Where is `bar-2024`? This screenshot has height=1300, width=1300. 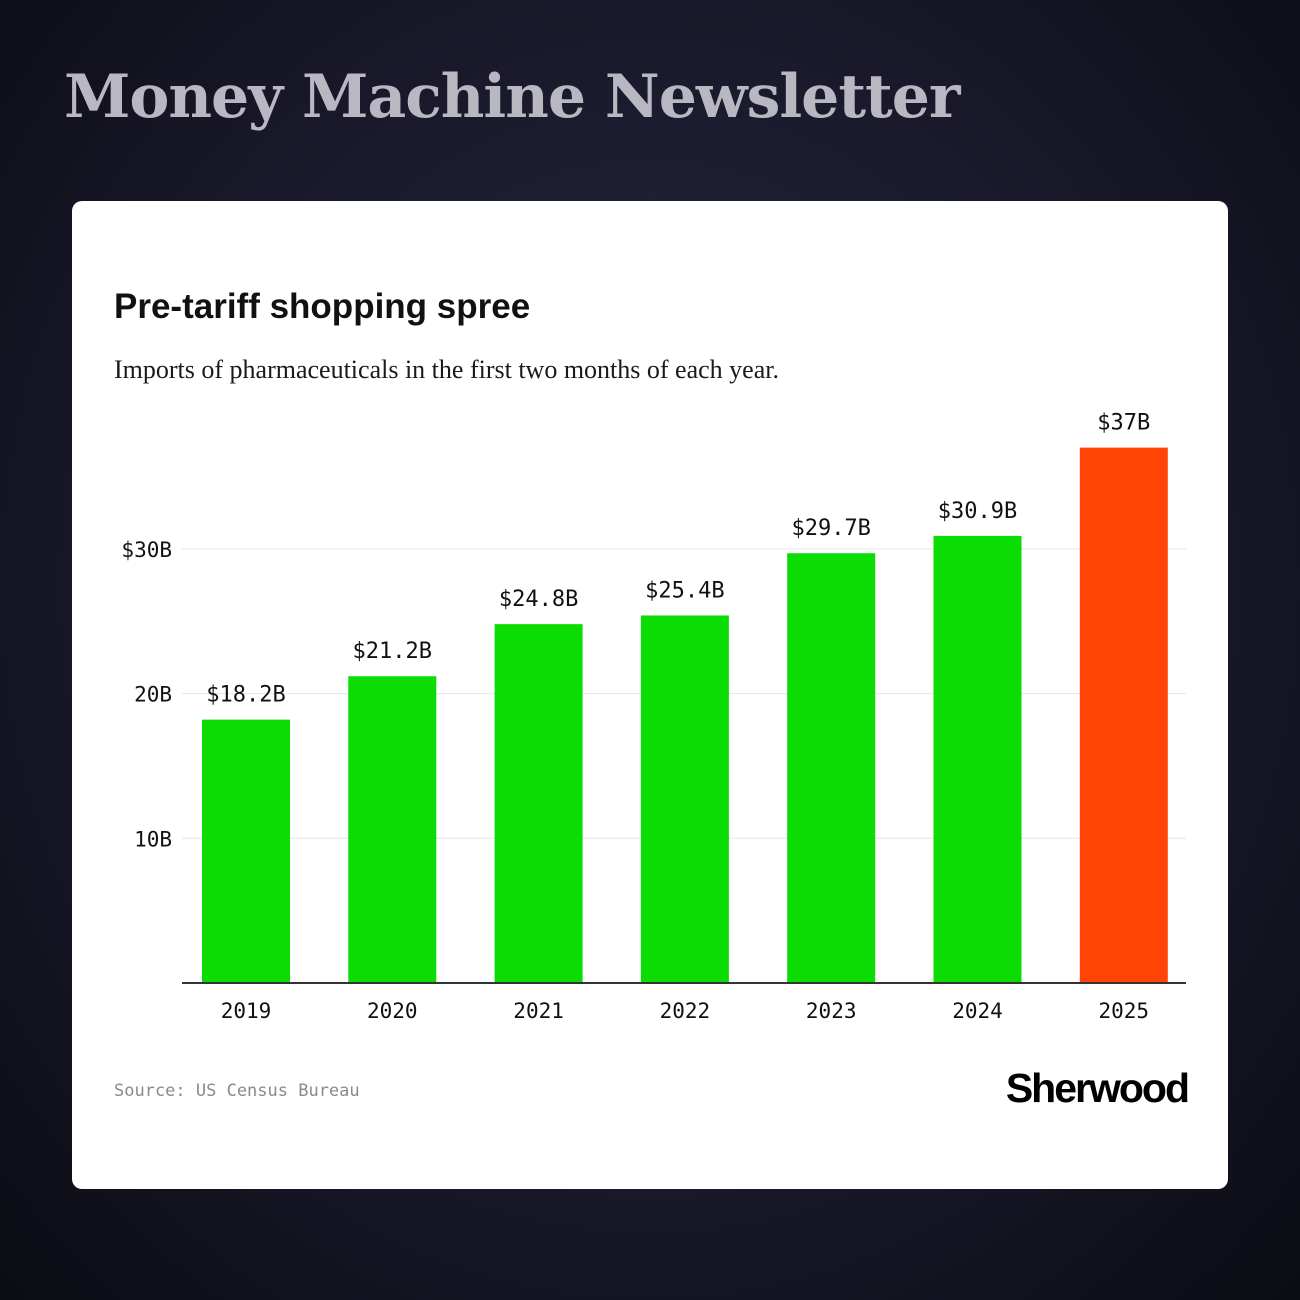
bar-2024 is located at coordinates (977, 759).